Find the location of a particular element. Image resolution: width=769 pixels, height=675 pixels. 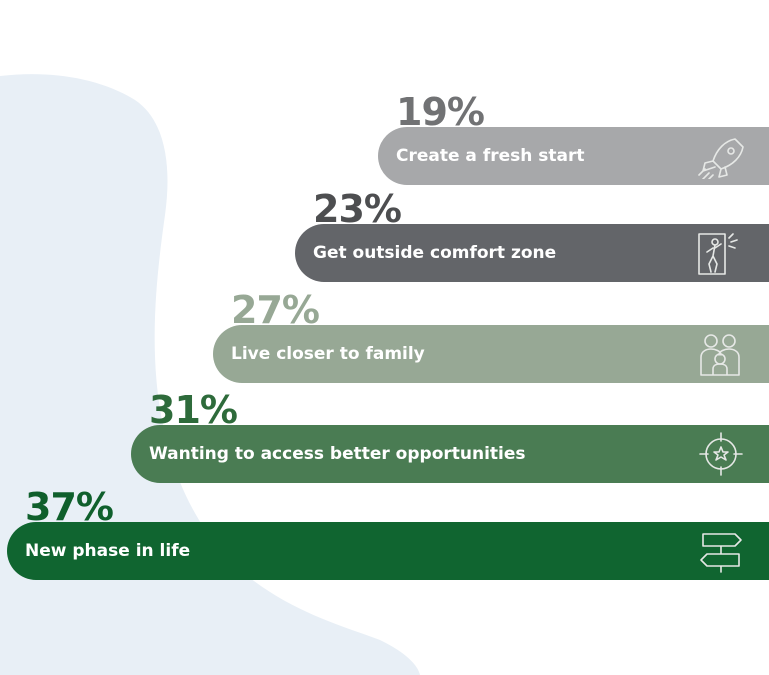

bar: New phase in life is located at coordinates (388, 551).